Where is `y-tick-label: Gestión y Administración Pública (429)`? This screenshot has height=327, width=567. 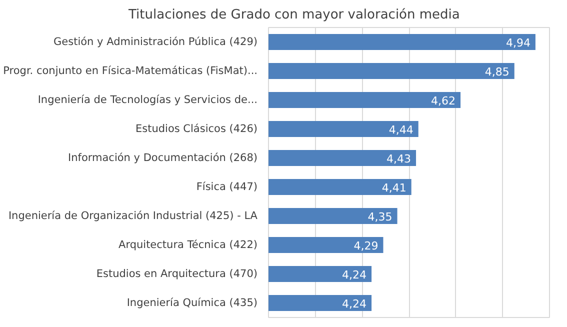
y-tick-label: Gestión y Administración Pública (429) is located at coordinates (156, 42).